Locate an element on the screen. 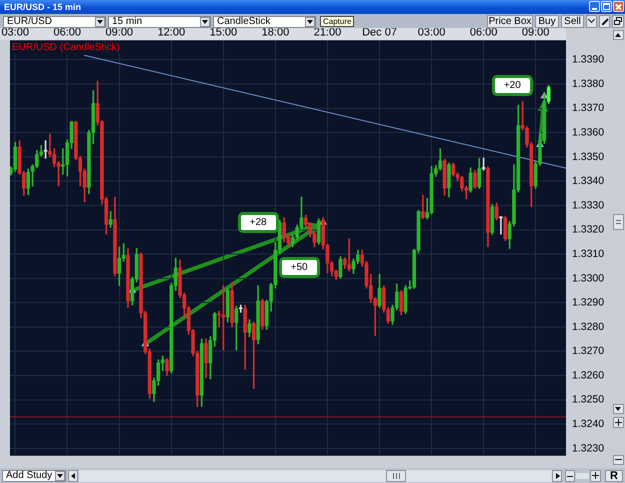 Image resolution: width=625 pixels, height=483 pixels. y-tick-label: 1.3310 is located at coordinates (588, 254).